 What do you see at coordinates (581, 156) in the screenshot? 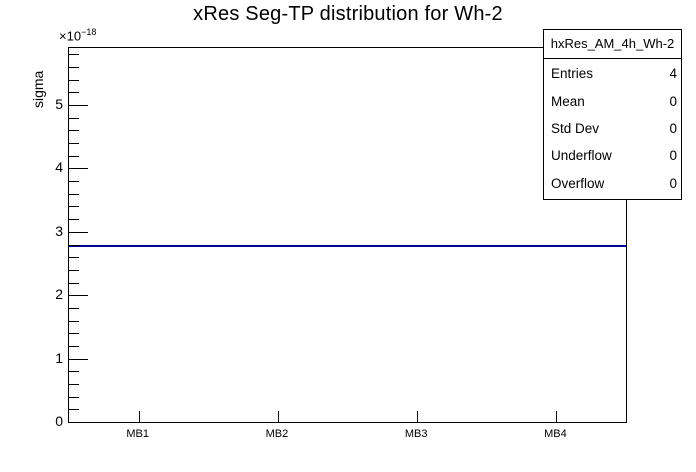
I see `stats-row-label: Underflow` at bounding box center [581, 156].